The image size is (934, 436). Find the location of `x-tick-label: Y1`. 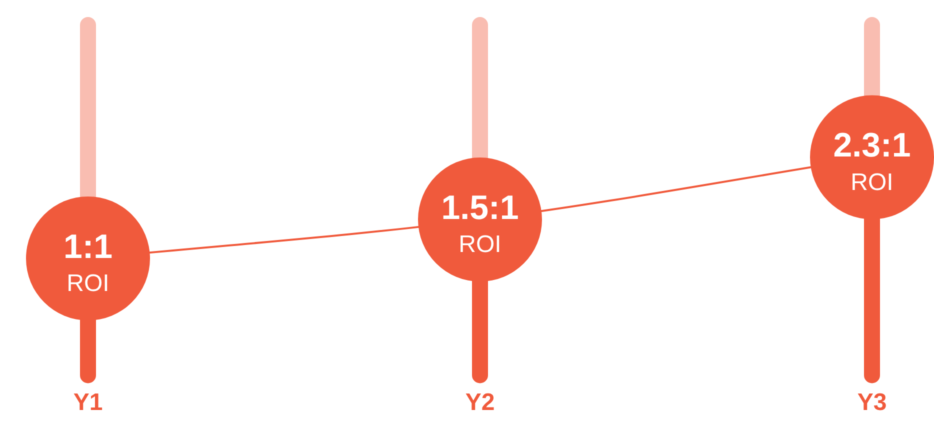

x-tick-label: Y1 is located at coordinates (88, 402).